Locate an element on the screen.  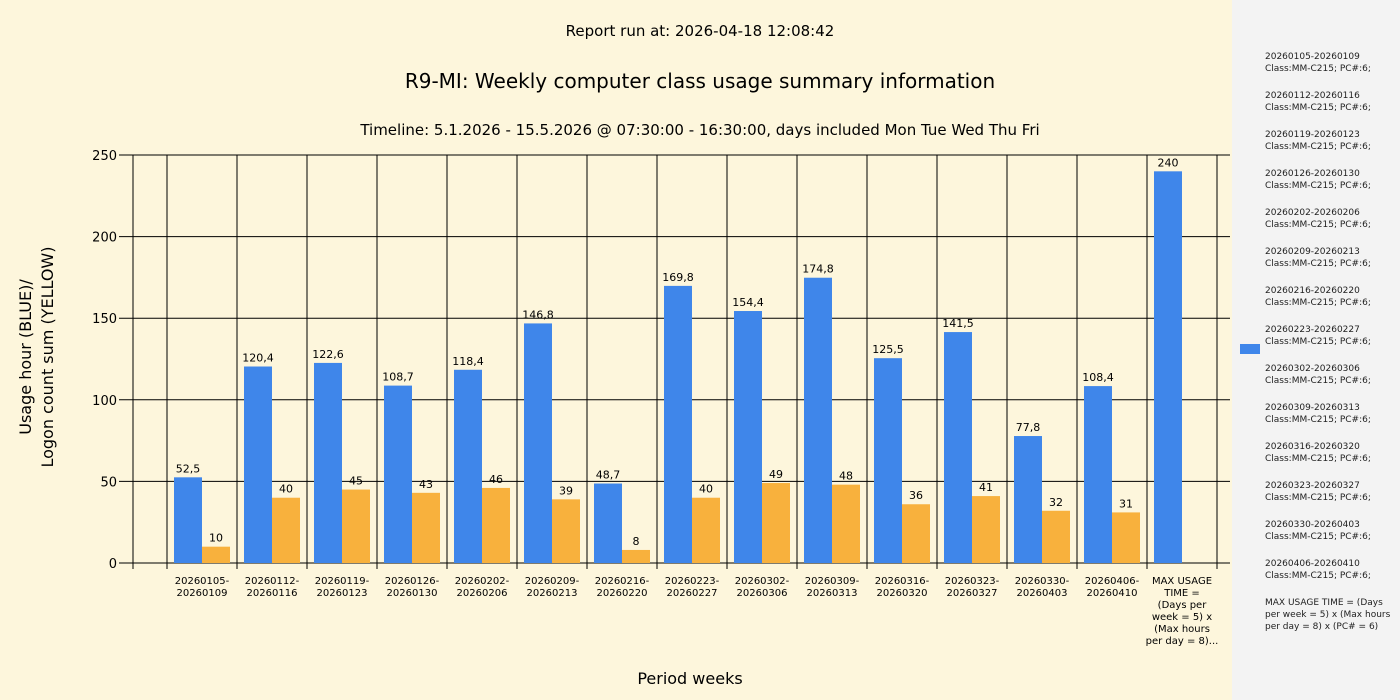
x-tick-label: 20260323-20260327 is located at coordinates (972, 587).